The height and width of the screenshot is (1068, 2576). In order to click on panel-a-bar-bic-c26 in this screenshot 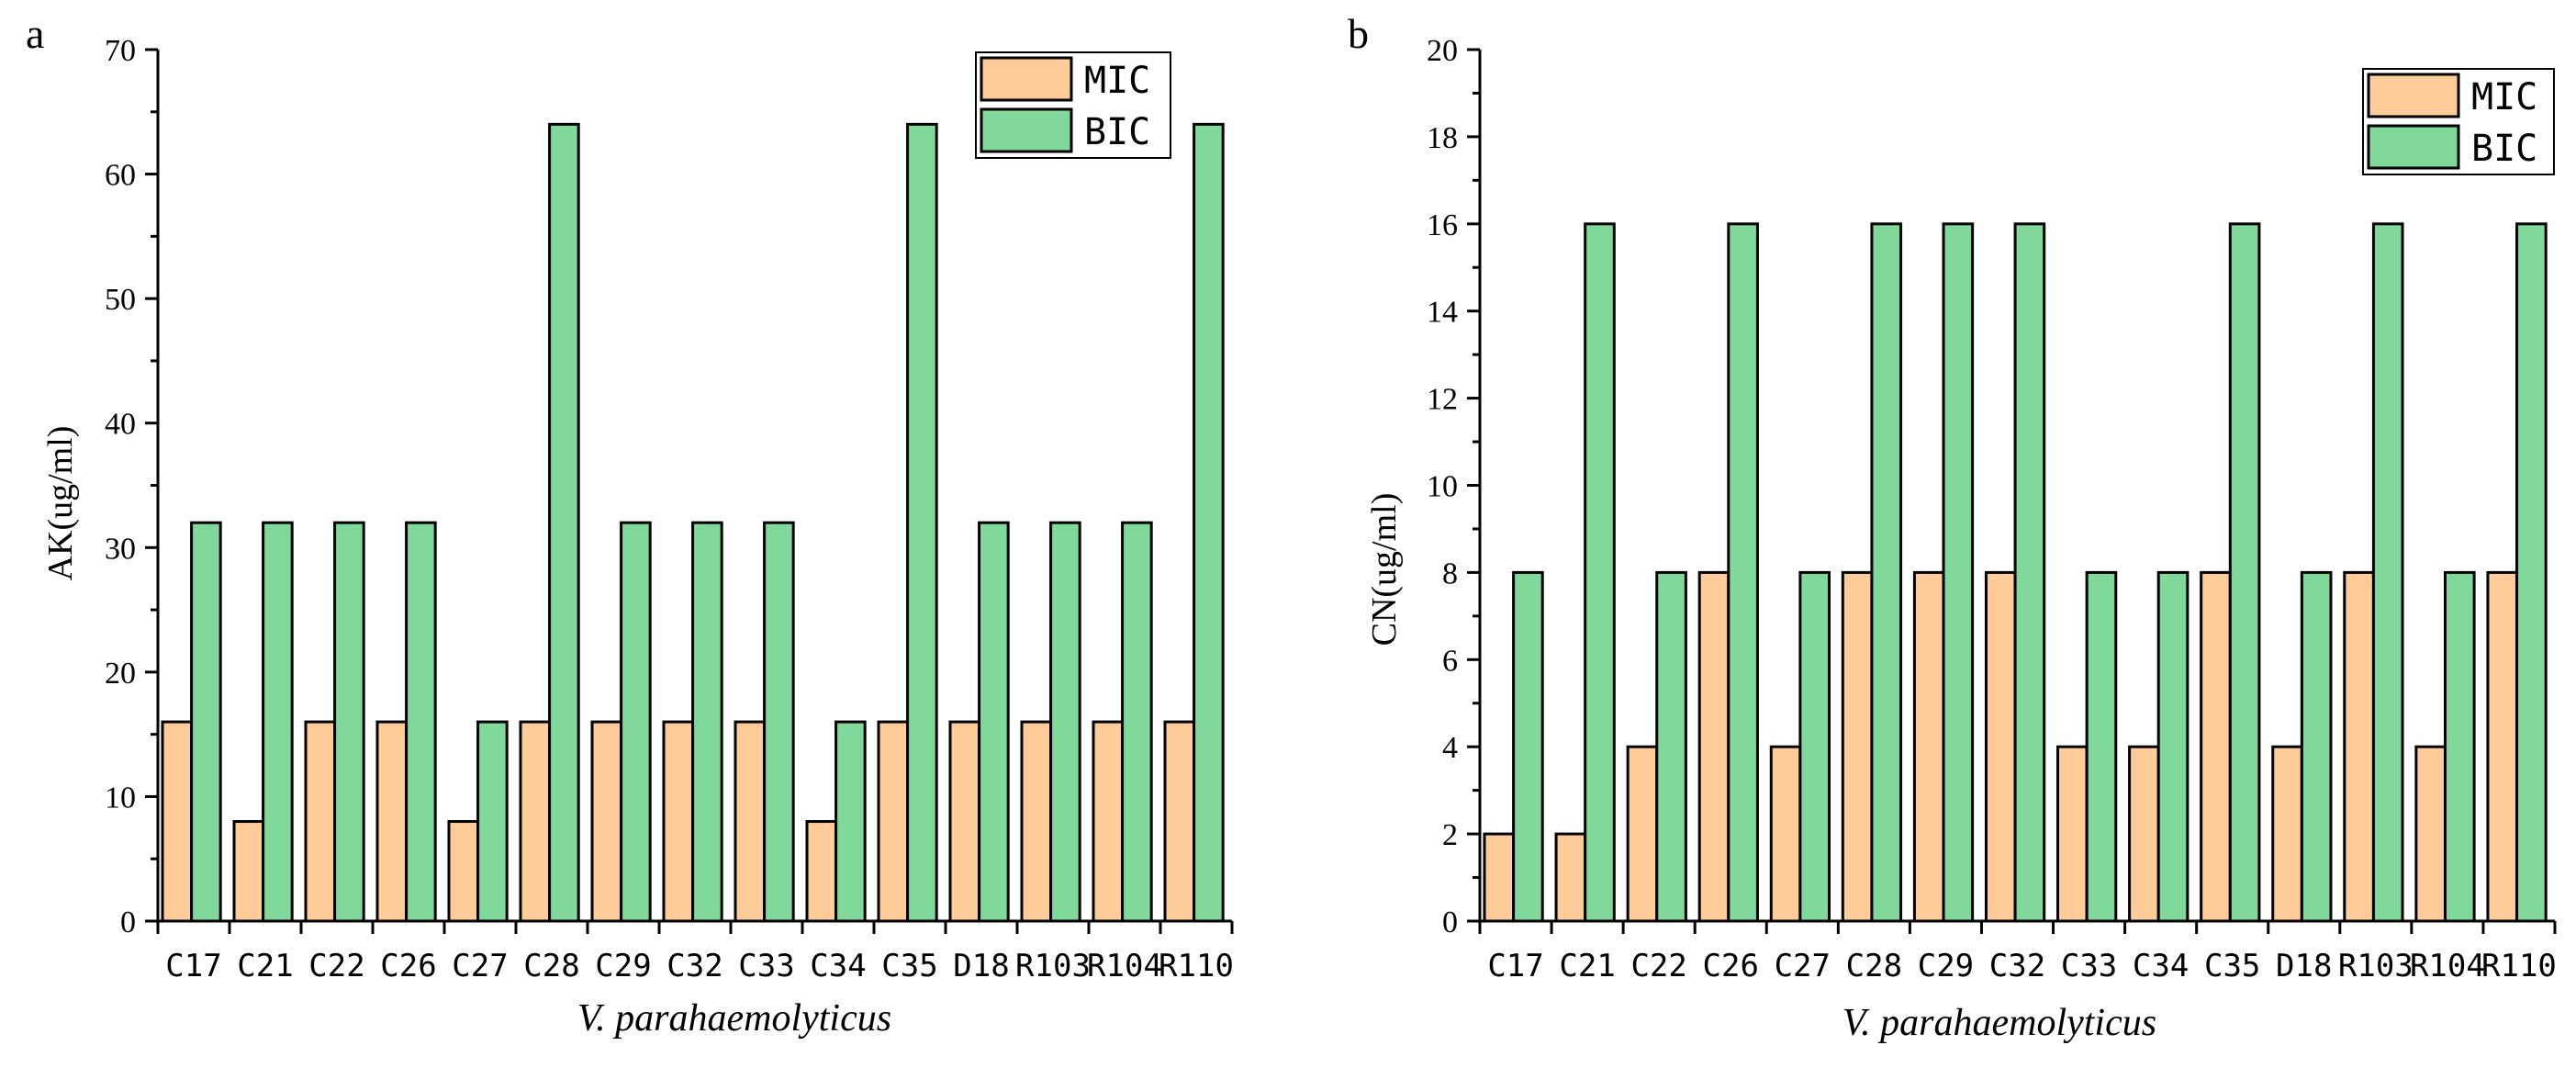, I will do `click(421, 722)`.